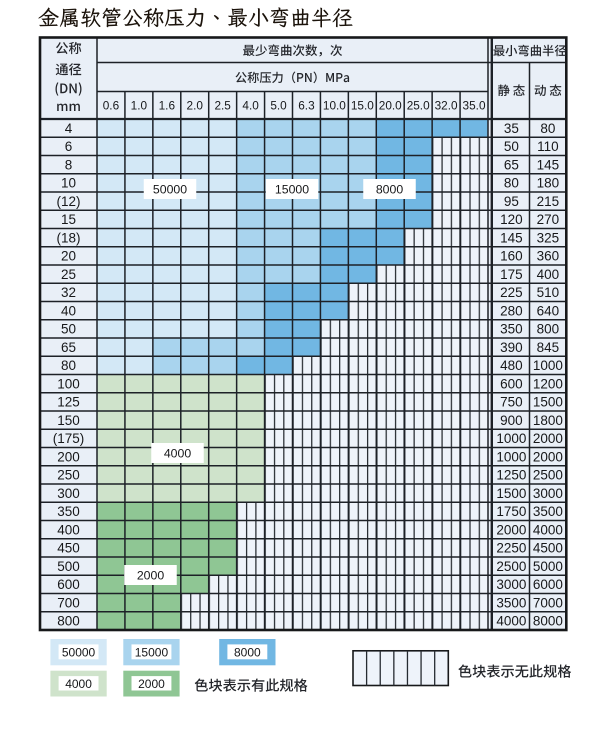 The image size is (600, 748). What do you see at coordinates (511, 548) in the screenshot?
I see `svg-text: 2250` at bounding box center [511, 548].